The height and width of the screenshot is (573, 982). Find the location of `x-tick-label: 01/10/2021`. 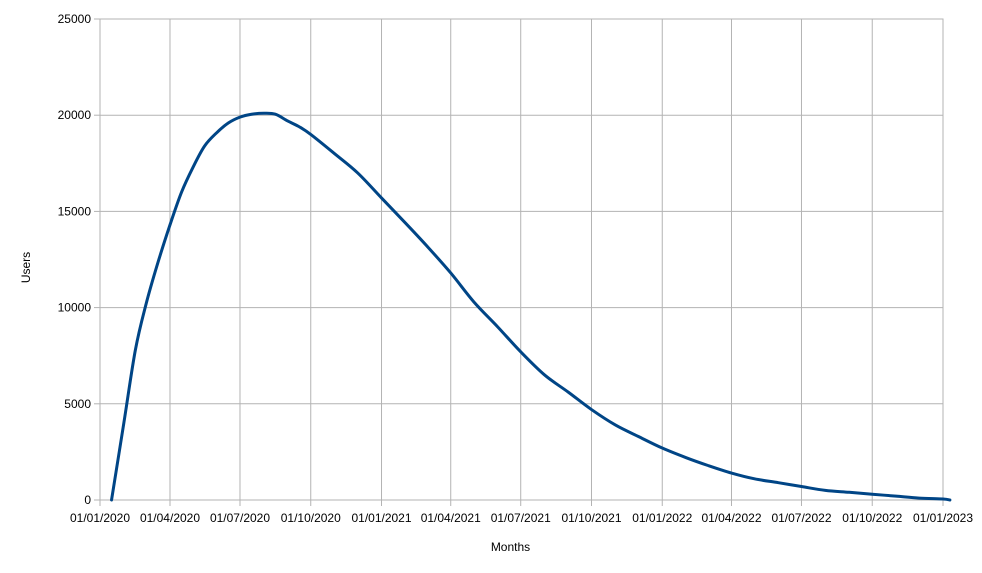

x-tick-label: 01/10/2021 is located at coordinates (591, 518).